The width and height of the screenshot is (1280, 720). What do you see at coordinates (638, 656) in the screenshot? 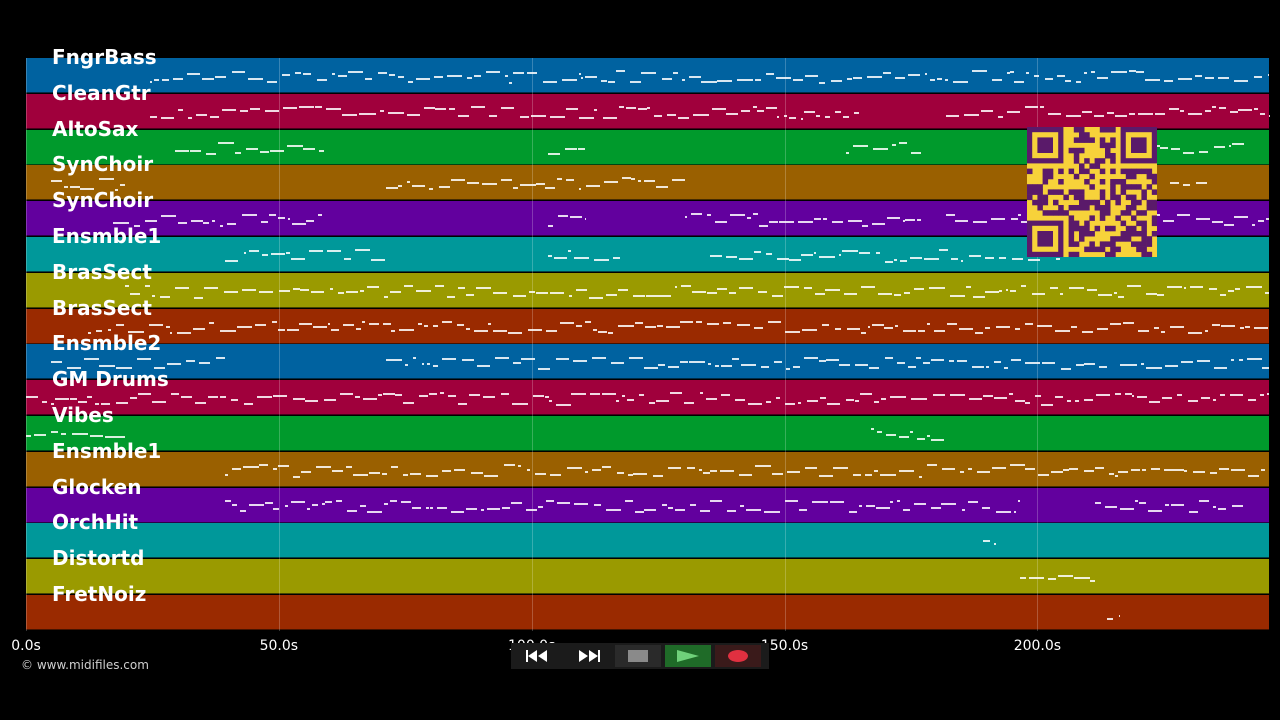
I see `stop-button` at bounding box center [638, 656].